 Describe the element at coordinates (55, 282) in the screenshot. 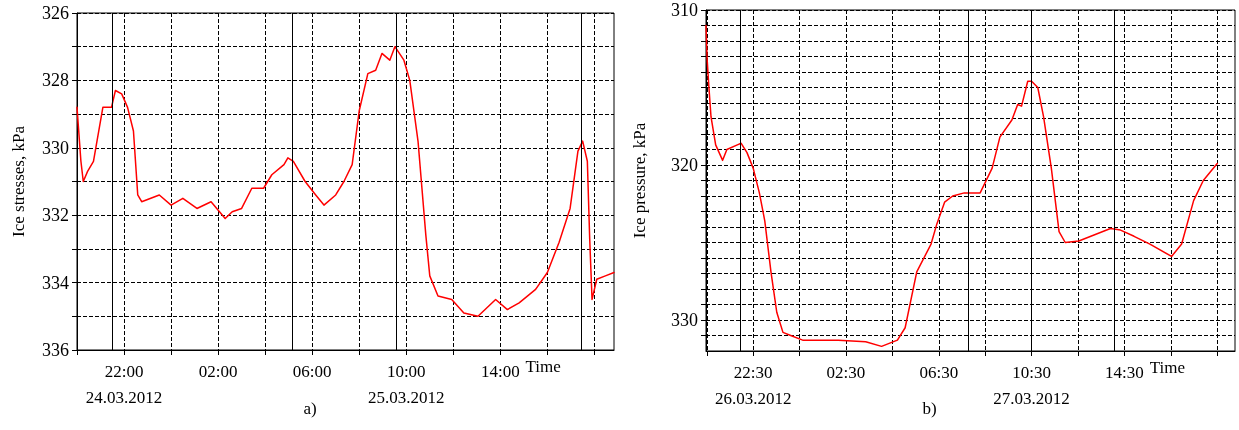

I see `y-tick-label: 334` at that location.